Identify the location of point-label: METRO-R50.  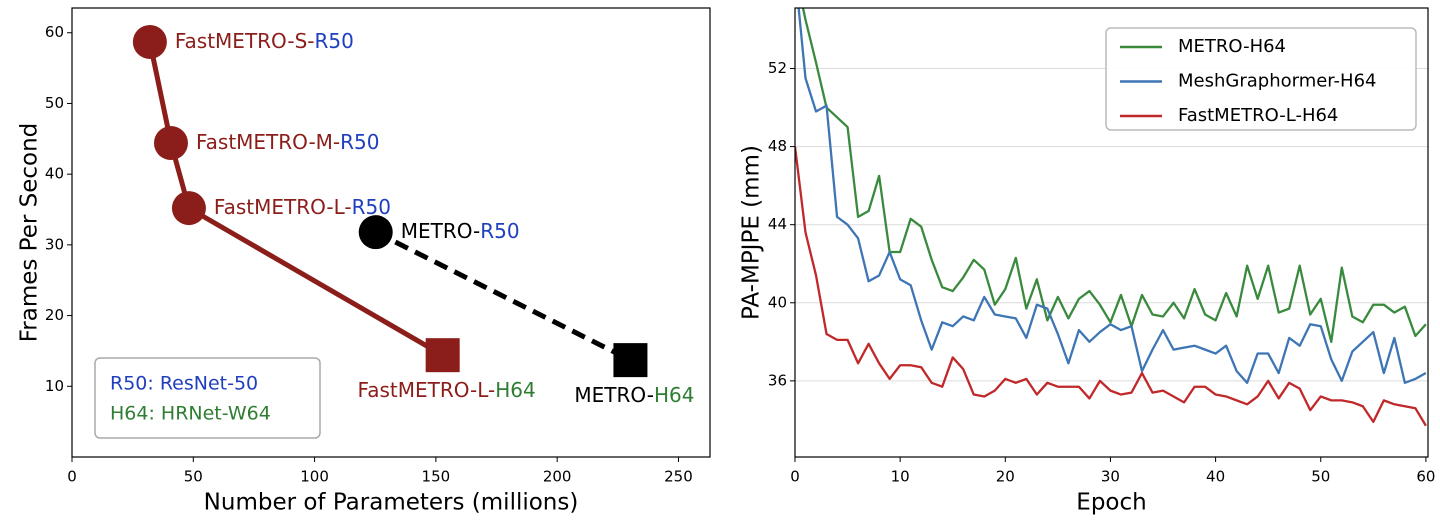
(460, 231).